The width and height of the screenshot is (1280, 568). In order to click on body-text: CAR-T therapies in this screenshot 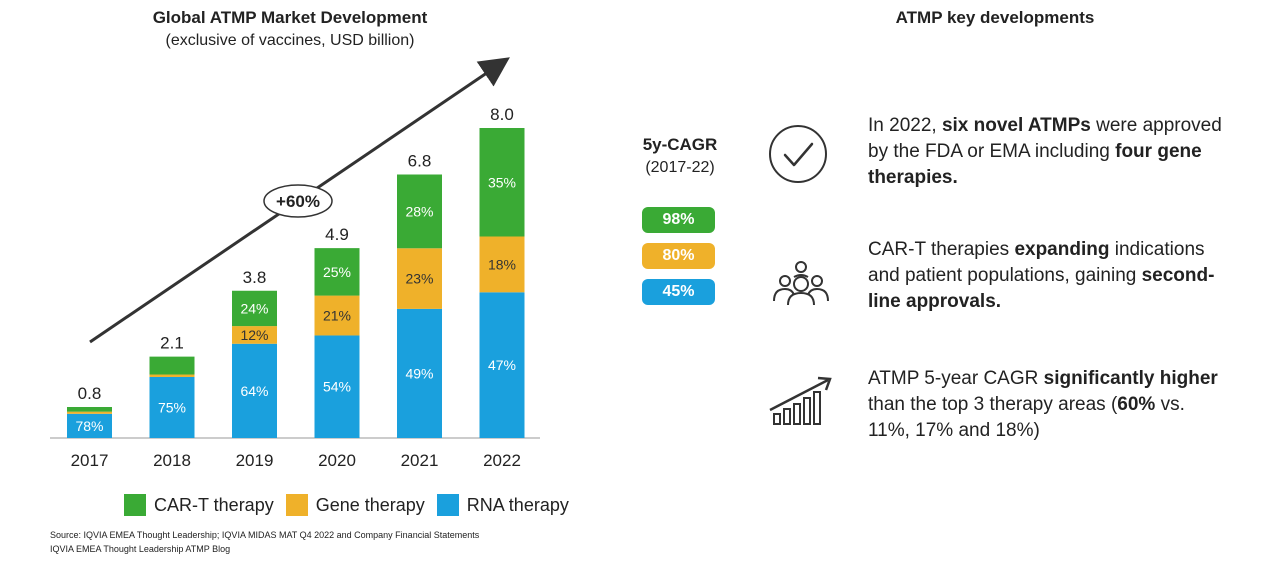, I will do `click(941, 249)`.